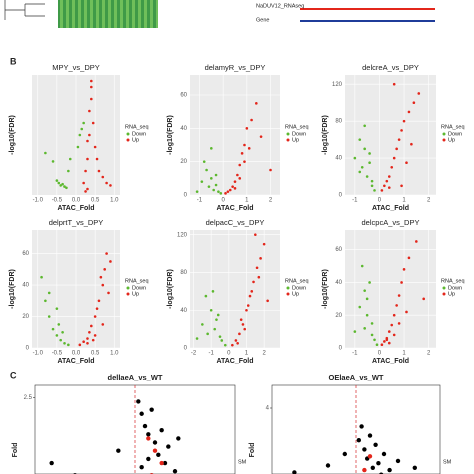 The height and width of the screenshot is (474, 474). I want to click on panel-label: C, so click(13, 375).